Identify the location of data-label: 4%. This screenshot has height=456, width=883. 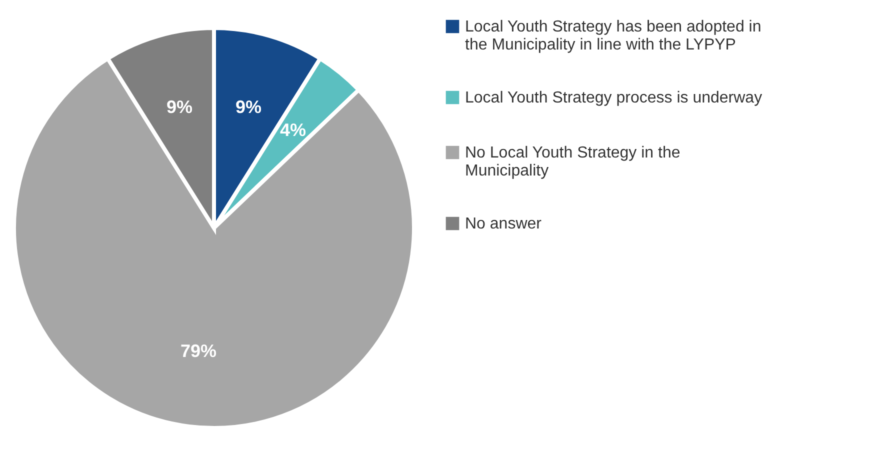
(293, 130).